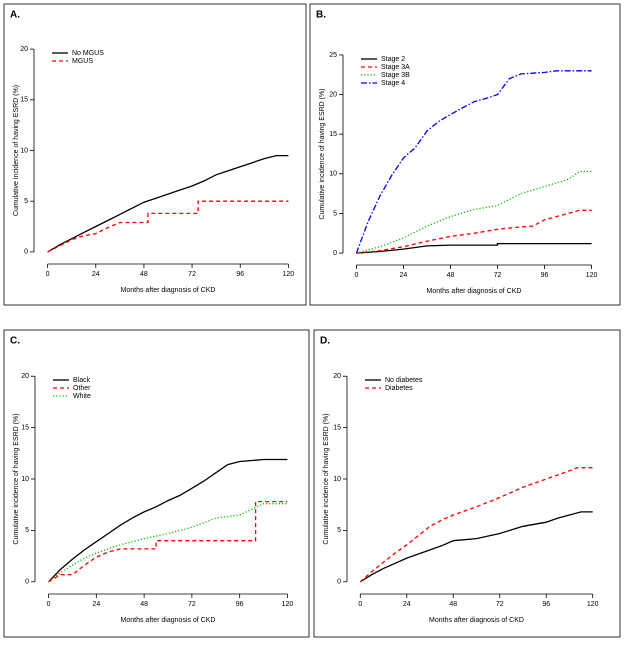  I want to click on legend-label: Other, so click(82, 388).